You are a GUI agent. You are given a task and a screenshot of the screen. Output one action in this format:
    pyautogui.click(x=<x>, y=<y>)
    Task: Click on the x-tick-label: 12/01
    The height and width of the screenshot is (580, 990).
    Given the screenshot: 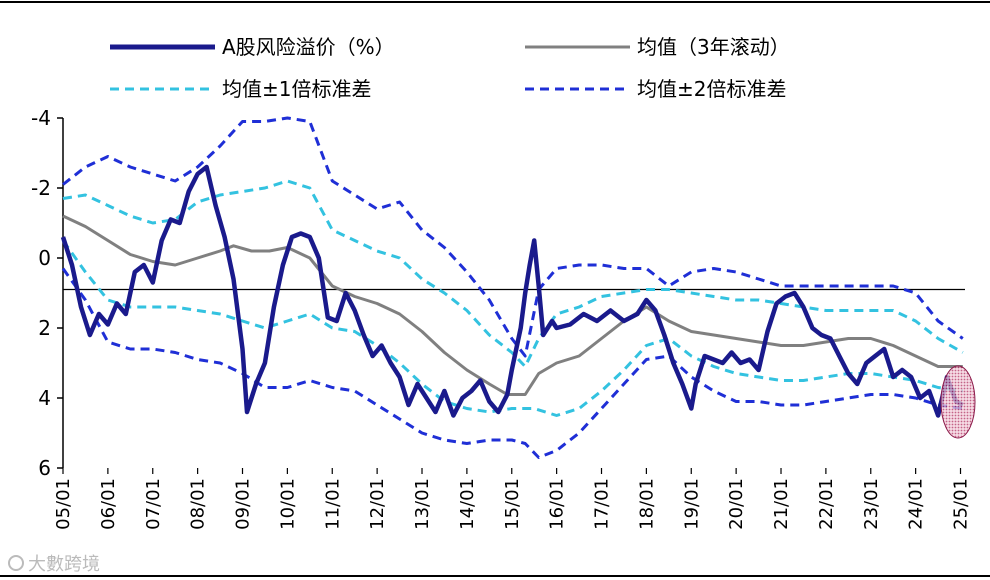 What is the action you would take?
    pyautogui.click(x=377, y=504)
    